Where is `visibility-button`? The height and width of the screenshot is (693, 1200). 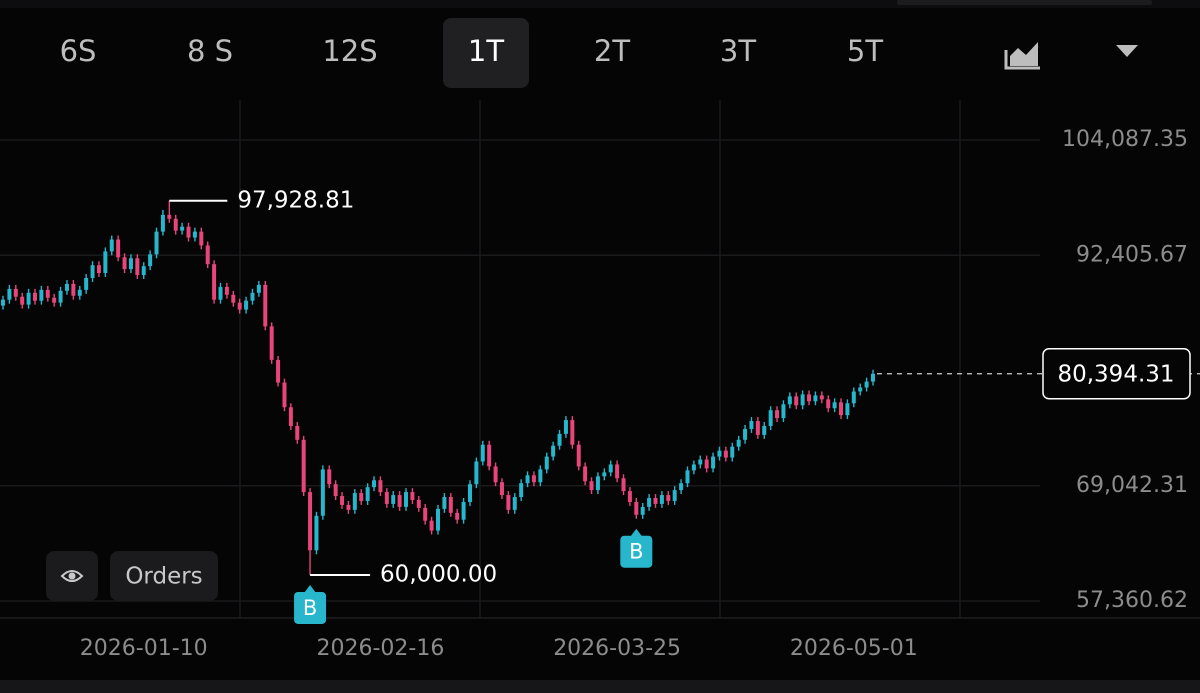 visibility-button is located at coordinates (72, 576).